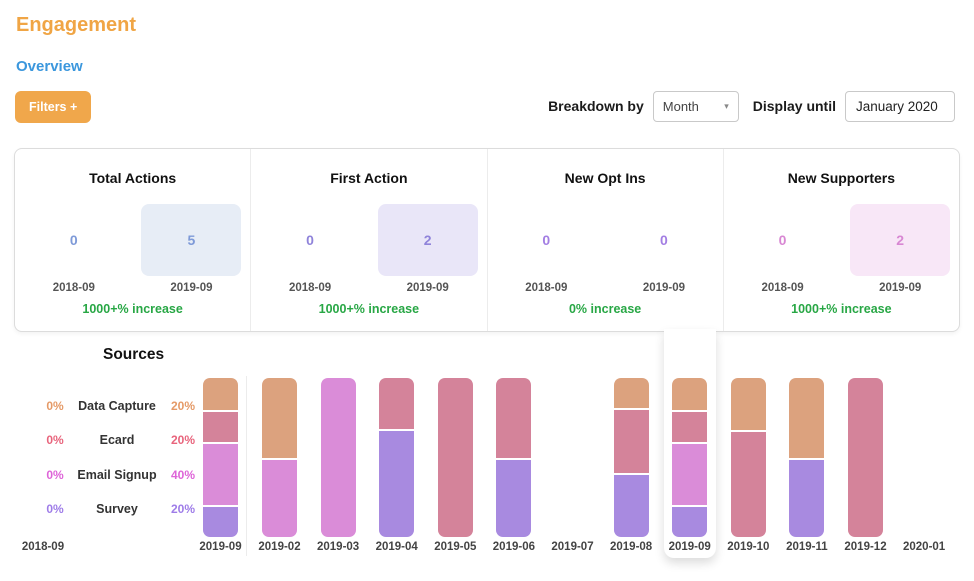  What do you see at coordinates (572, 547) in the screenshot?
I see `axis-label-2019-07: 2019-07` at bounding box center [572, 547].